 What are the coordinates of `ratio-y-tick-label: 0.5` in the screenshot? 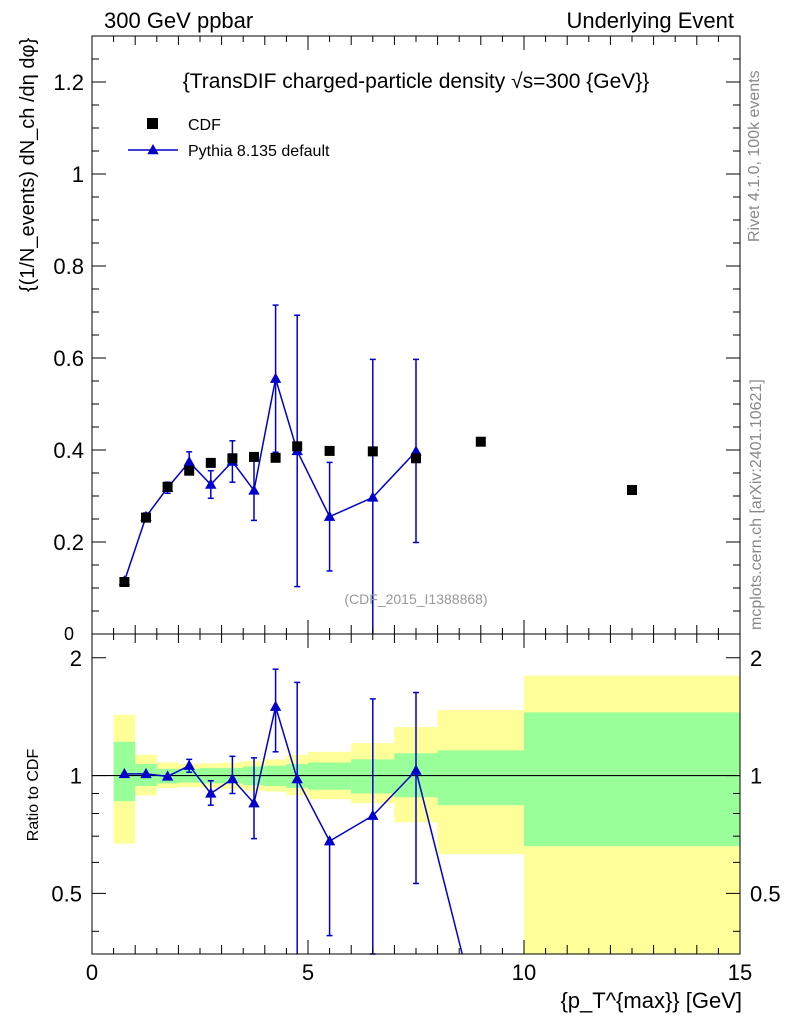 It's located at (66, 893).